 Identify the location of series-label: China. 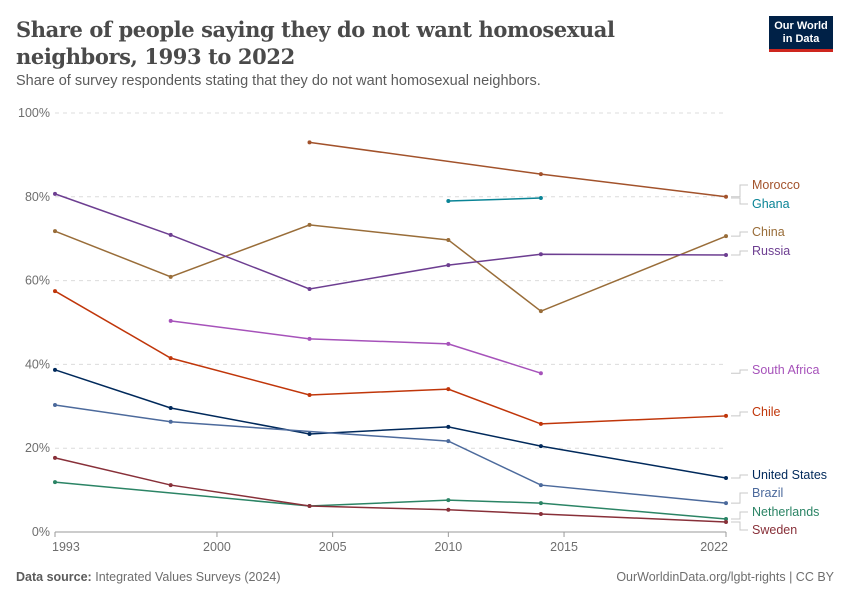
(768, 232).